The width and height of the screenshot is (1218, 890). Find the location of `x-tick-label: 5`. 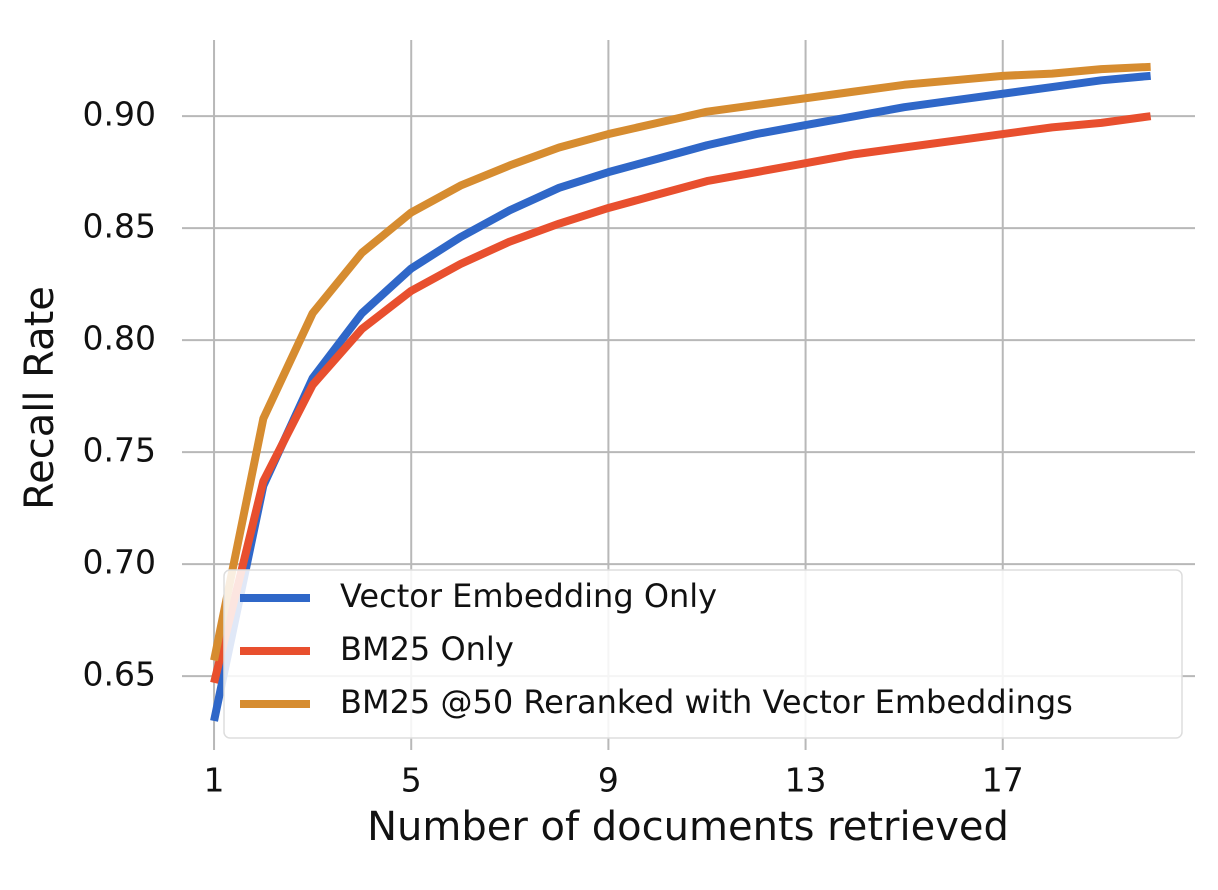

x-tick-label: 5 is located at coordinates (411, 780).